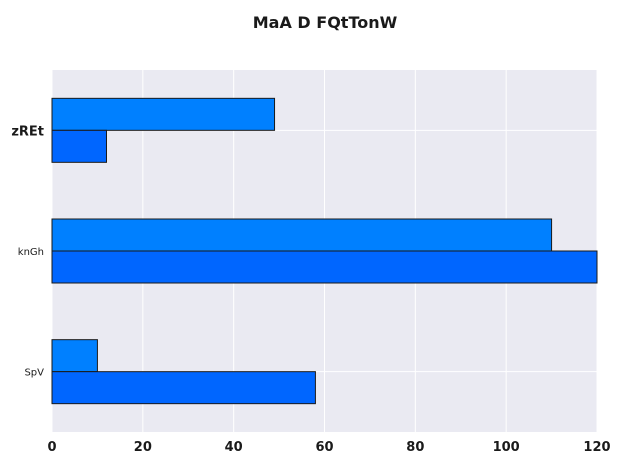 The width and height of the screenshot is (624, 468). I want to click on y-axis-ticks: zREt knGh SpV, so click(27, 251).